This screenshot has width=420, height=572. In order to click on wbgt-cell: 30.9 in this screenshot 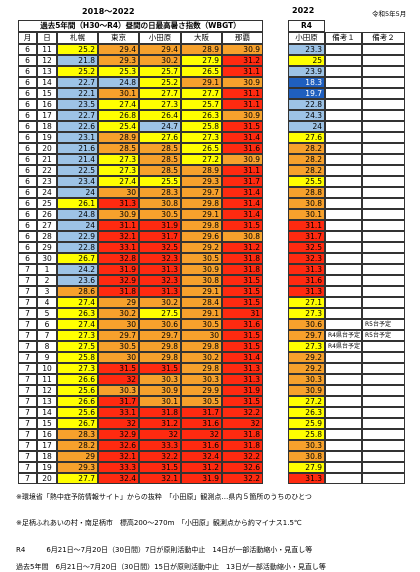, I will do `click(242, 115)`.